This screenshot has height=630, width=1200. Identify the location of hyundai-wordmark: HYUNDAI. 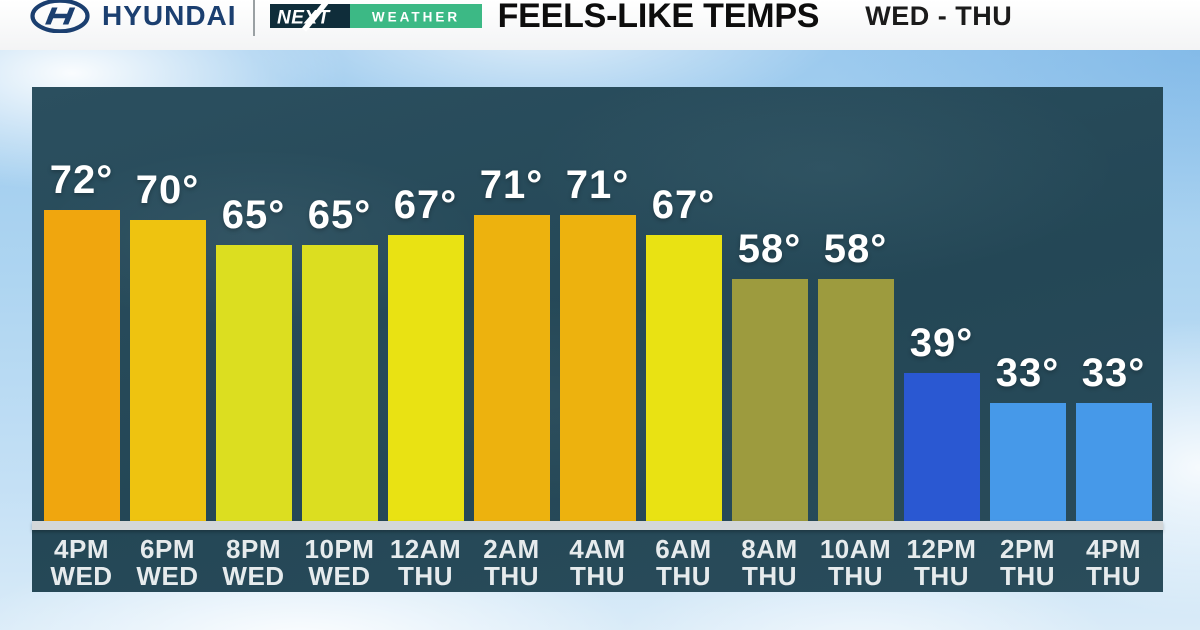
(169, 15).